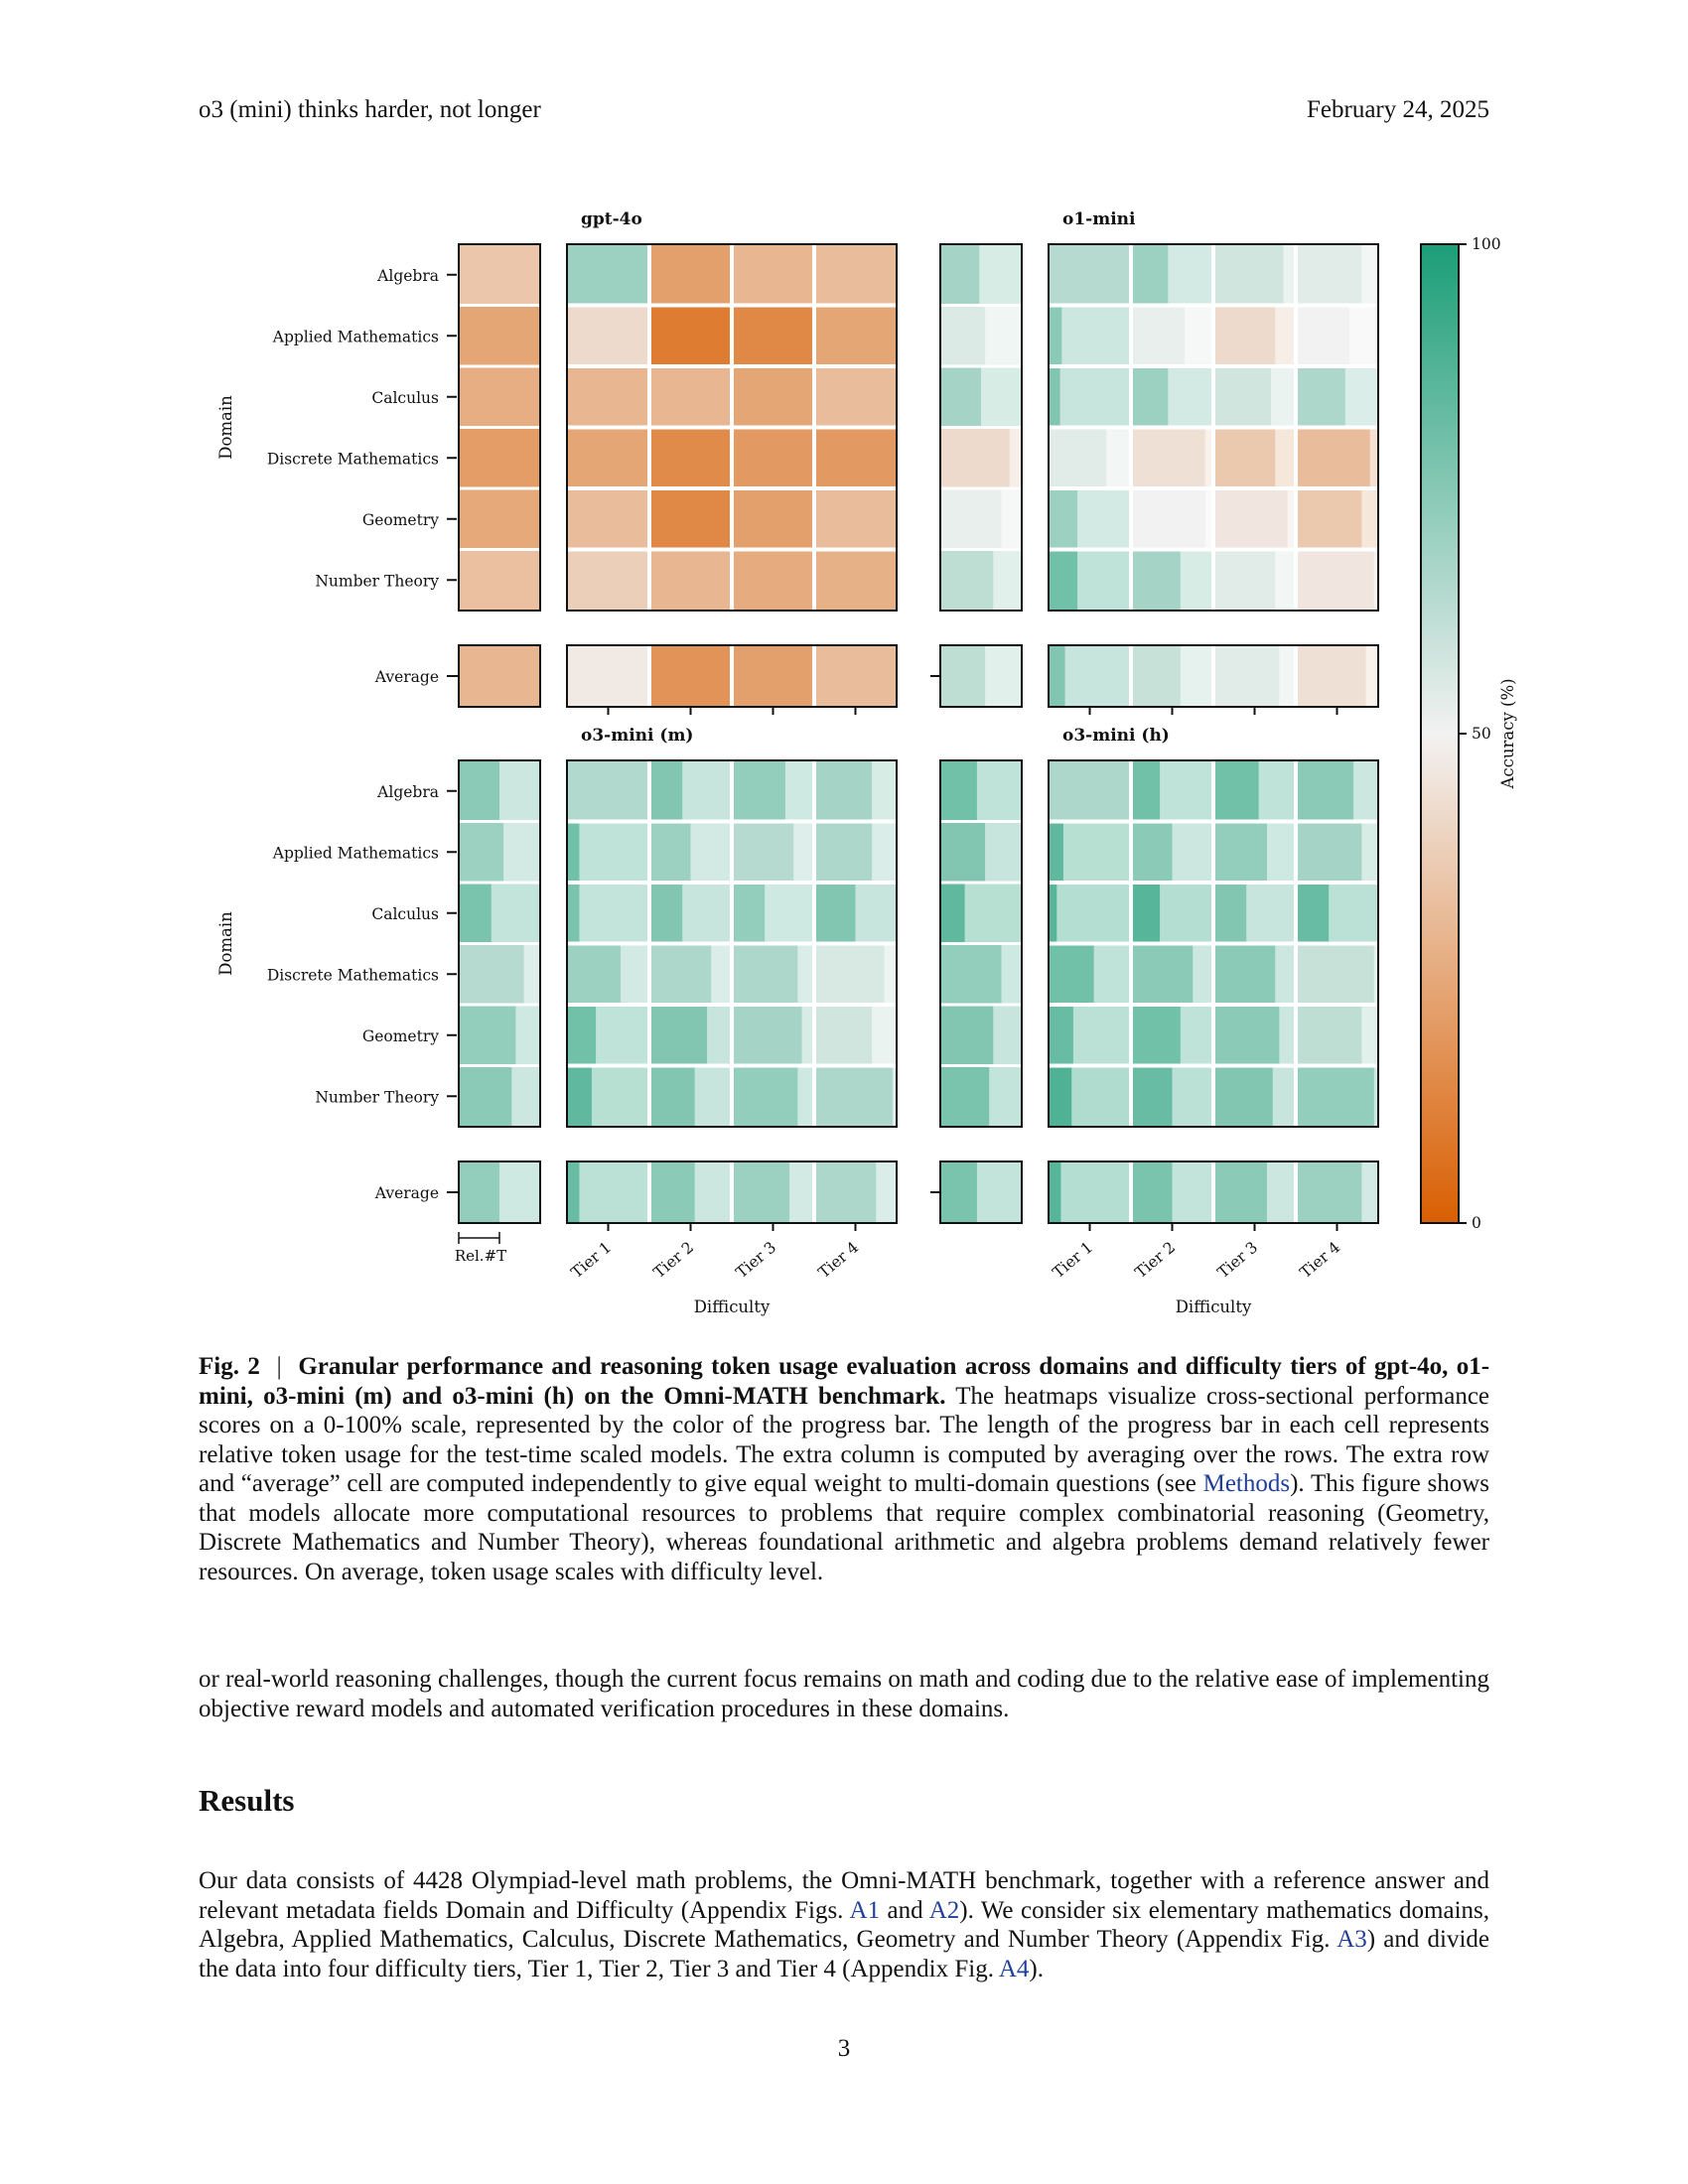 This screenshot has width=1688, height=2184. Describe the element at coordinates (732, 1306) in the screenshot. I see `x-axis-label: Difficulty` at that location.